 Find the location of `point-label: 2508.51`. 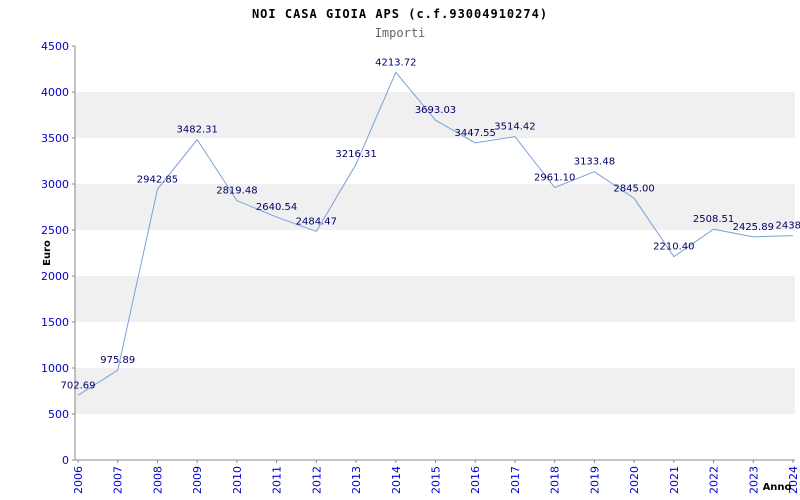

point-label: 2508.51 is located at coordinates (713, 219).